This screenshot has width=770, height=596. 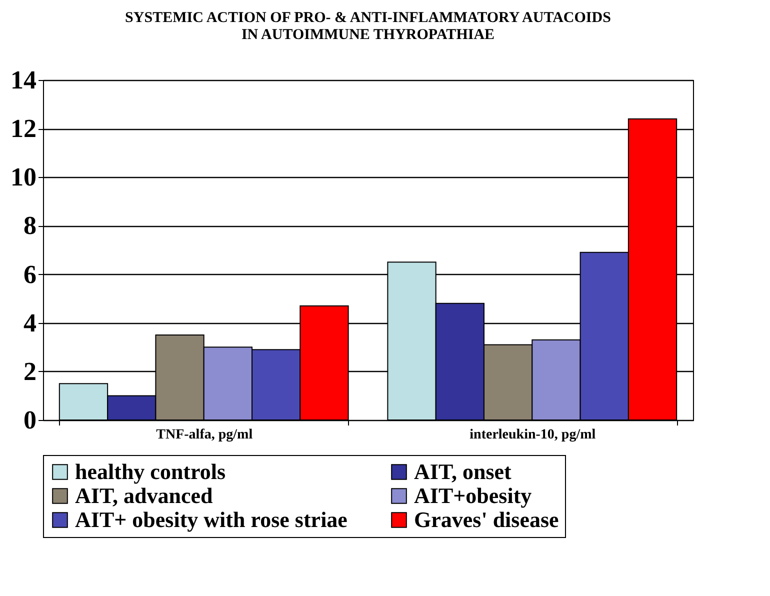 I want to click on y-tick-label: 0, so click(x=30, y=420).